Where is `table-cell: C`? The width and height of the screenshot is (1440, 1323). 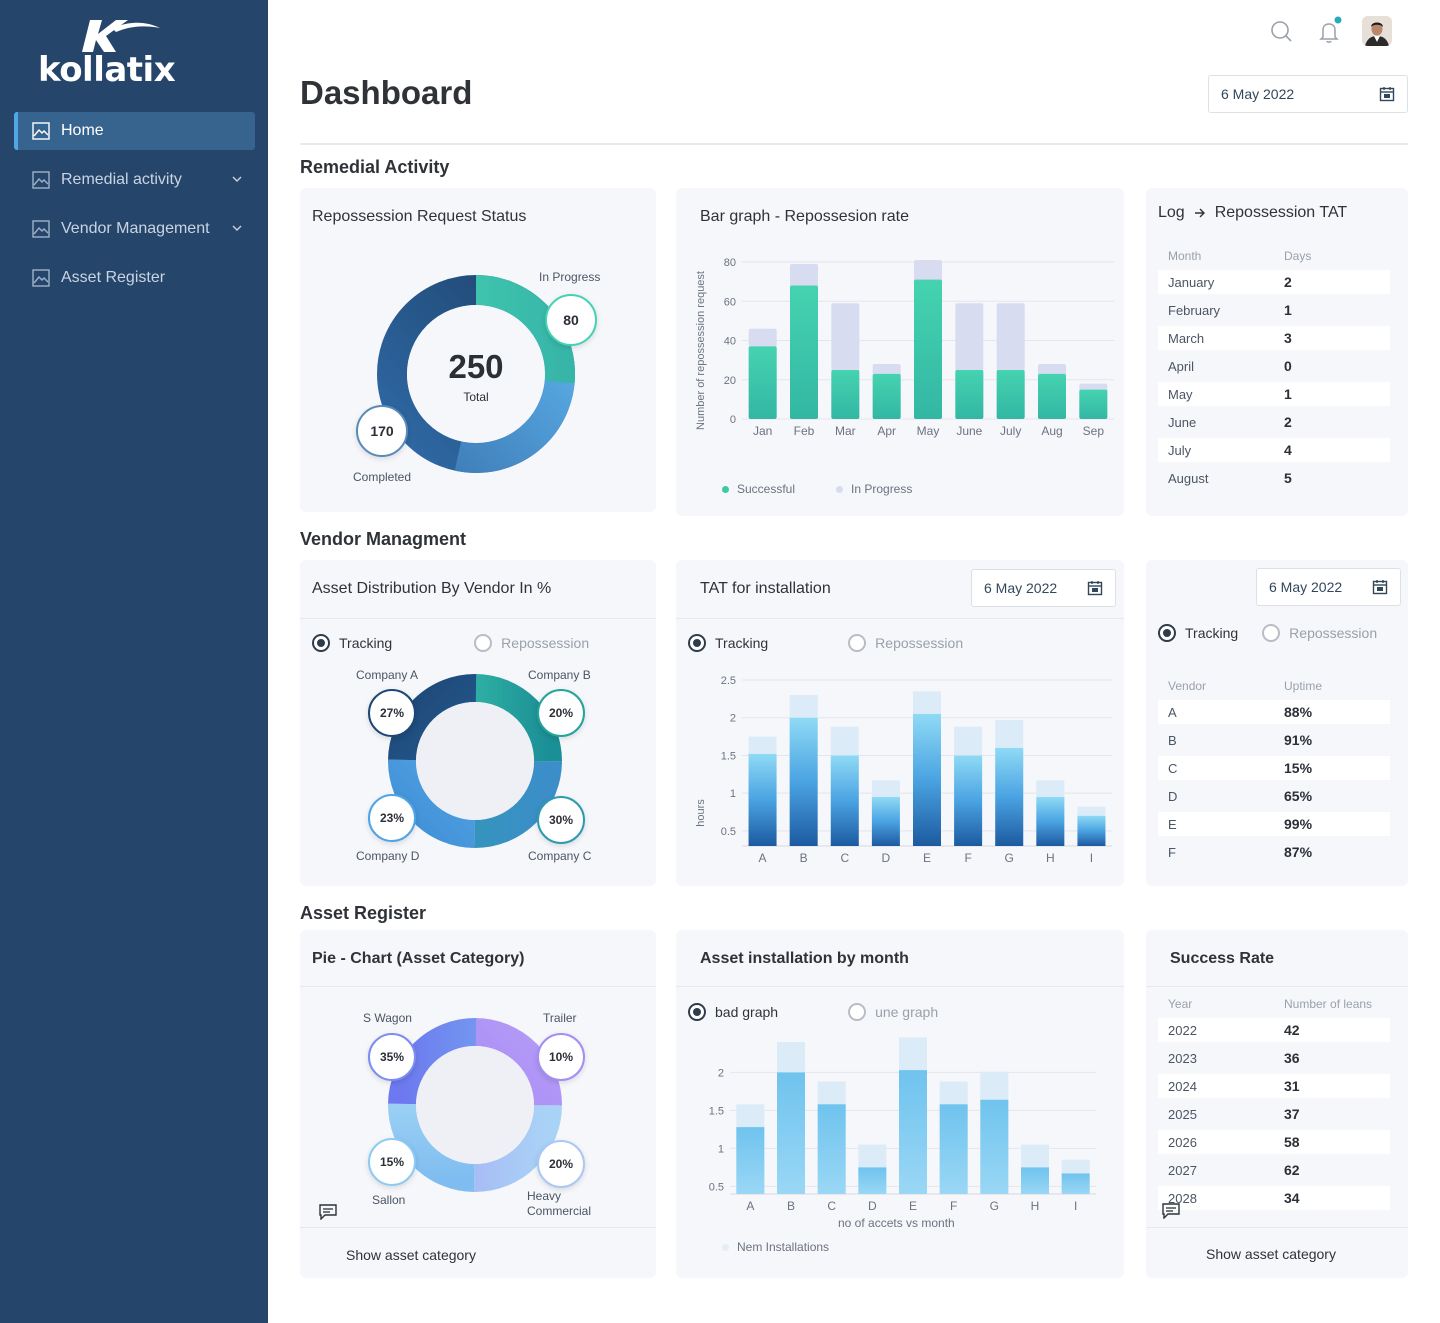 table-cell: C is located at coordinates (1173, 768).